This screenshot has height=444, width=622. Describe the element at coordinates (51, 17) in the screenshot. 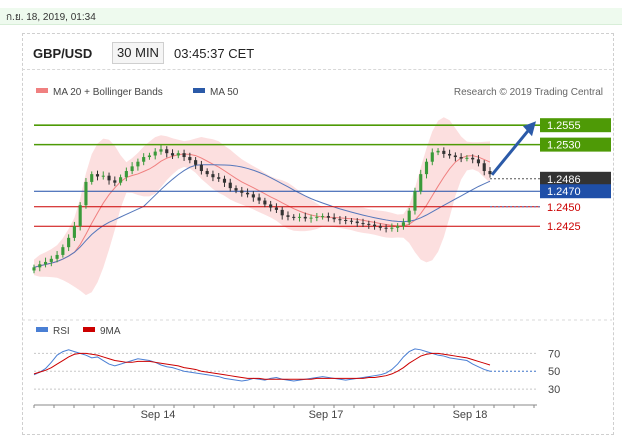

I see `timestamp-text: ก.ย. 18, 2019, 01:34` at that location.